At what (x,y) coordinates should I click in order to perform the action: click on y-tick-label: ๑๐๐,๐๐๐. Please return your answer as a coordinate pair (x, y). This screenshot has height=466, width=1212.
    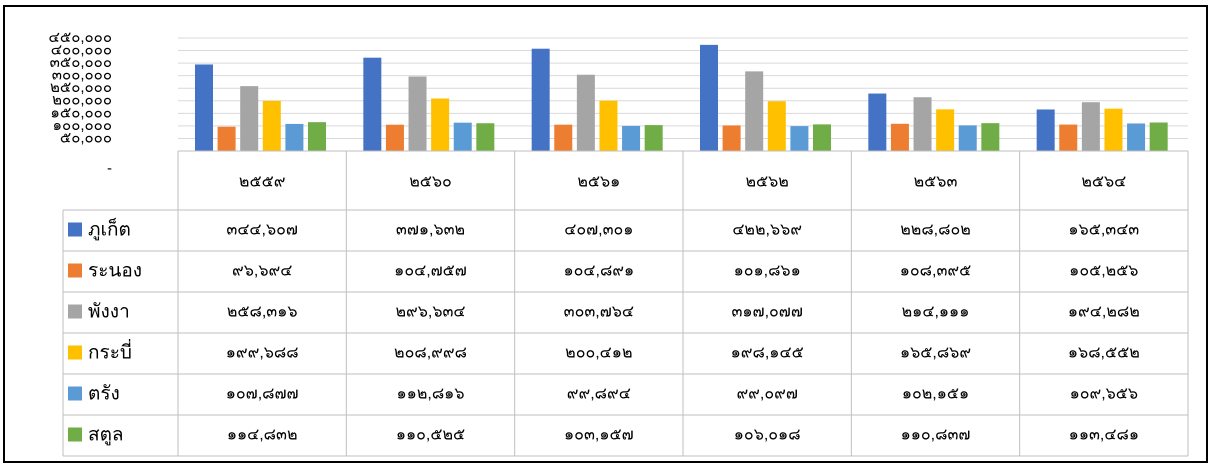
    Looking at the image, I should click on (82, 125).